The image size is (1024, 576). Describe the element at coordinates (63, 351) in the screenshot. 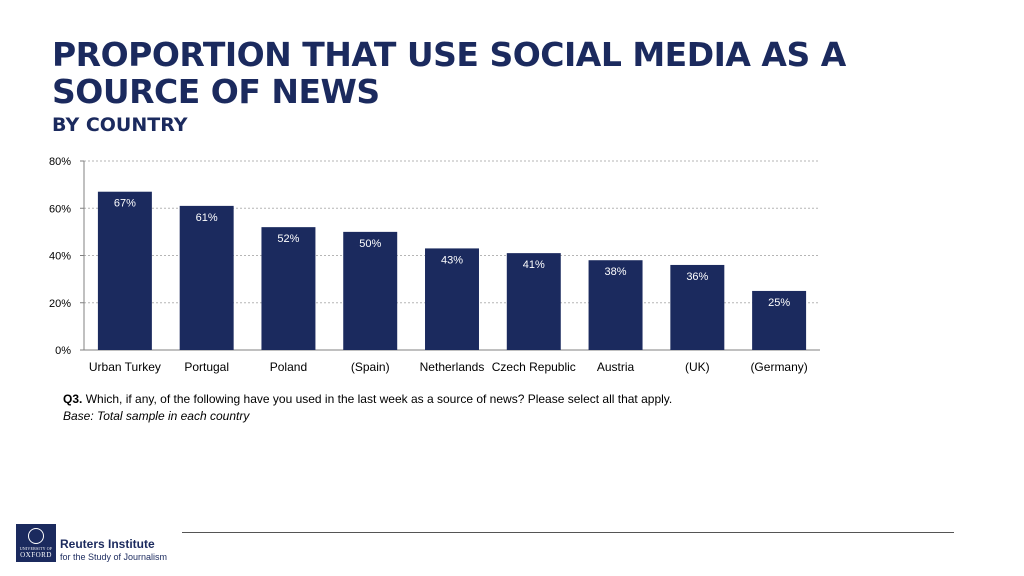

I see `y-tick-label: 0%` at that location.